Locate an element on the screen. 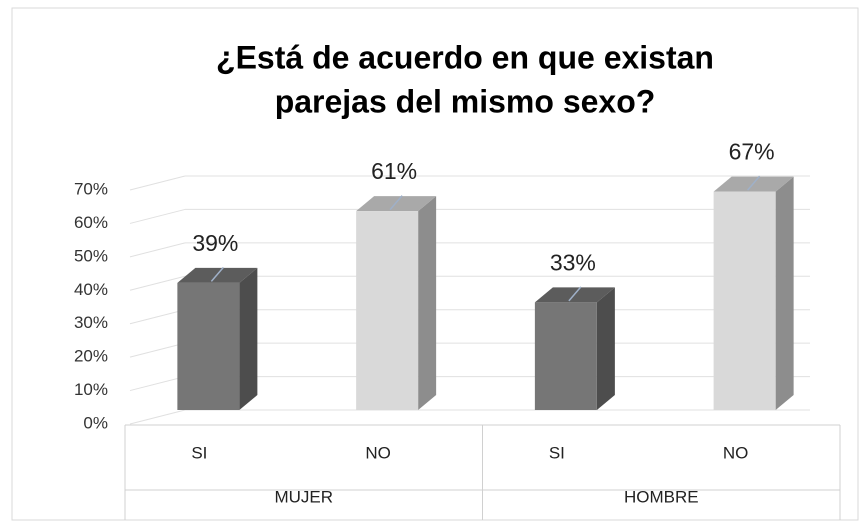 Image resolution: width=868 pixels, height=525 pixels. y-tick-label: 50% is located at coordinates (91, 255).